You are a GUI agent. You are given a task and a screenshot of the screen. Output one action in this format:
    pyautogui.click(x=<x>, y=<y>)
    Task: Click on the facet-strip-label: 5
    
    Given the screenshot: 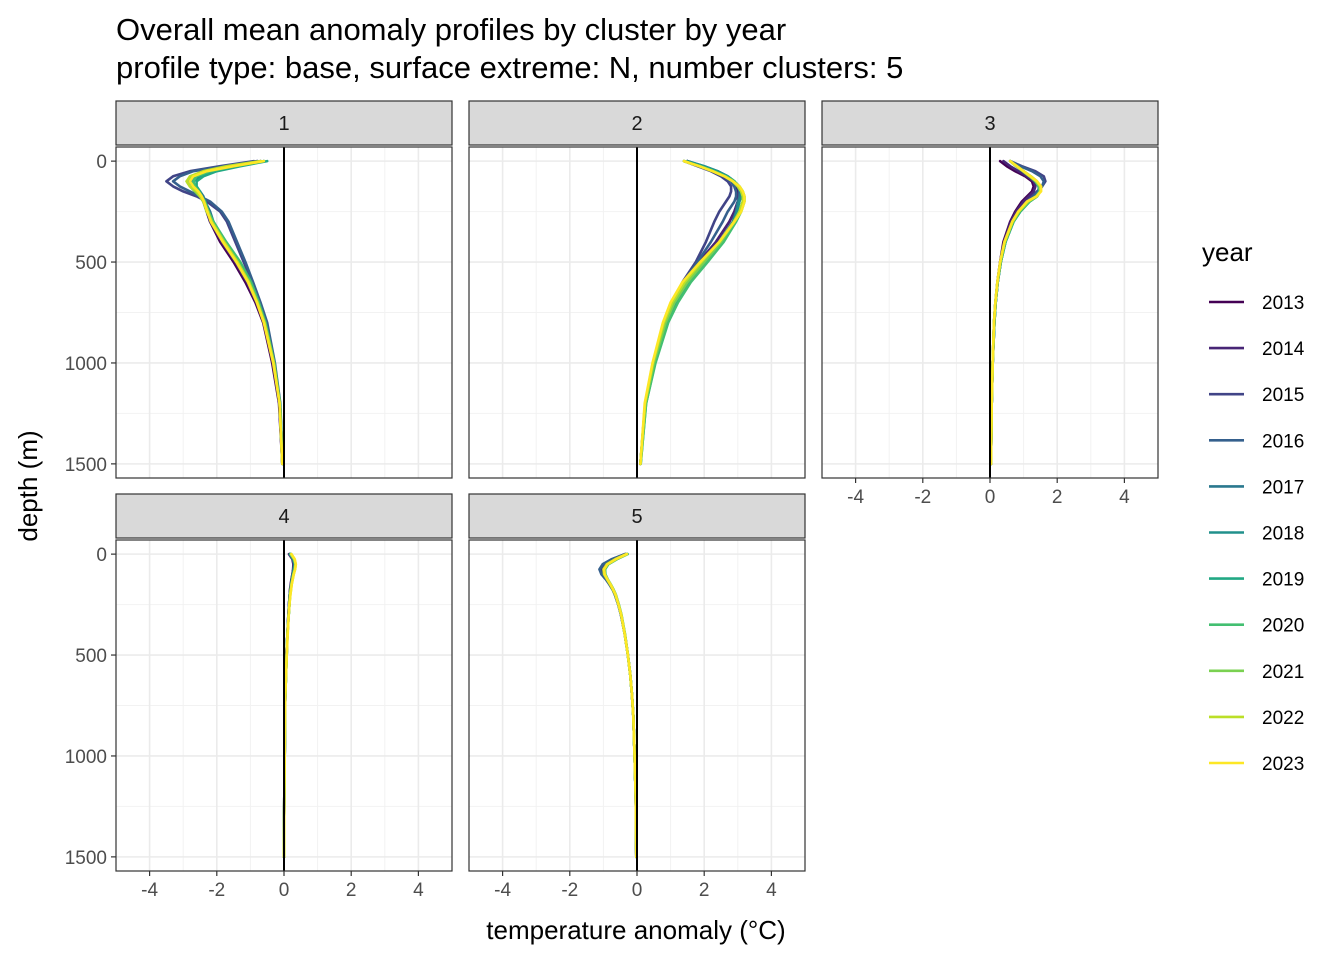 What is the action you would take?
    pyautogui.click(x=636, y=517)
    